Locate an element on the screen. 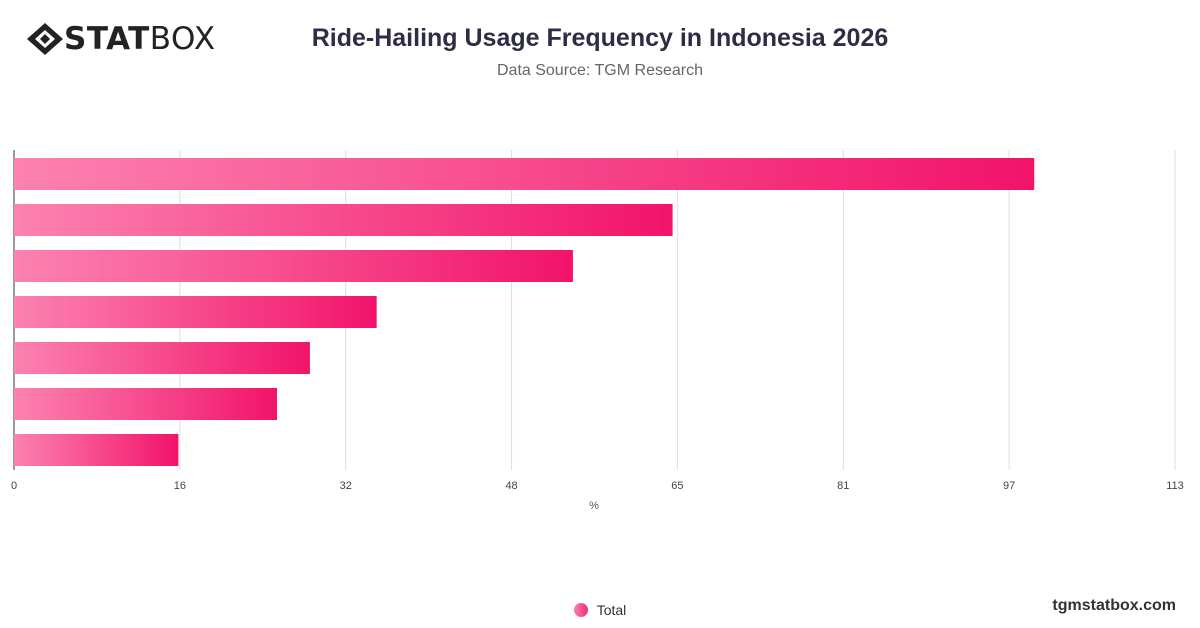  legend-marker is located at coordinates (580, 610).